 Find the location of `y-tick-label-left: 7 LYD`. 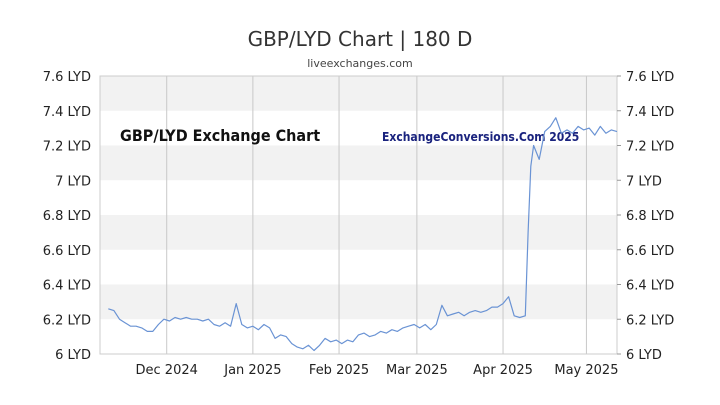

y-tick-label-left: 7 LYD is located at coordinates (73, 181).